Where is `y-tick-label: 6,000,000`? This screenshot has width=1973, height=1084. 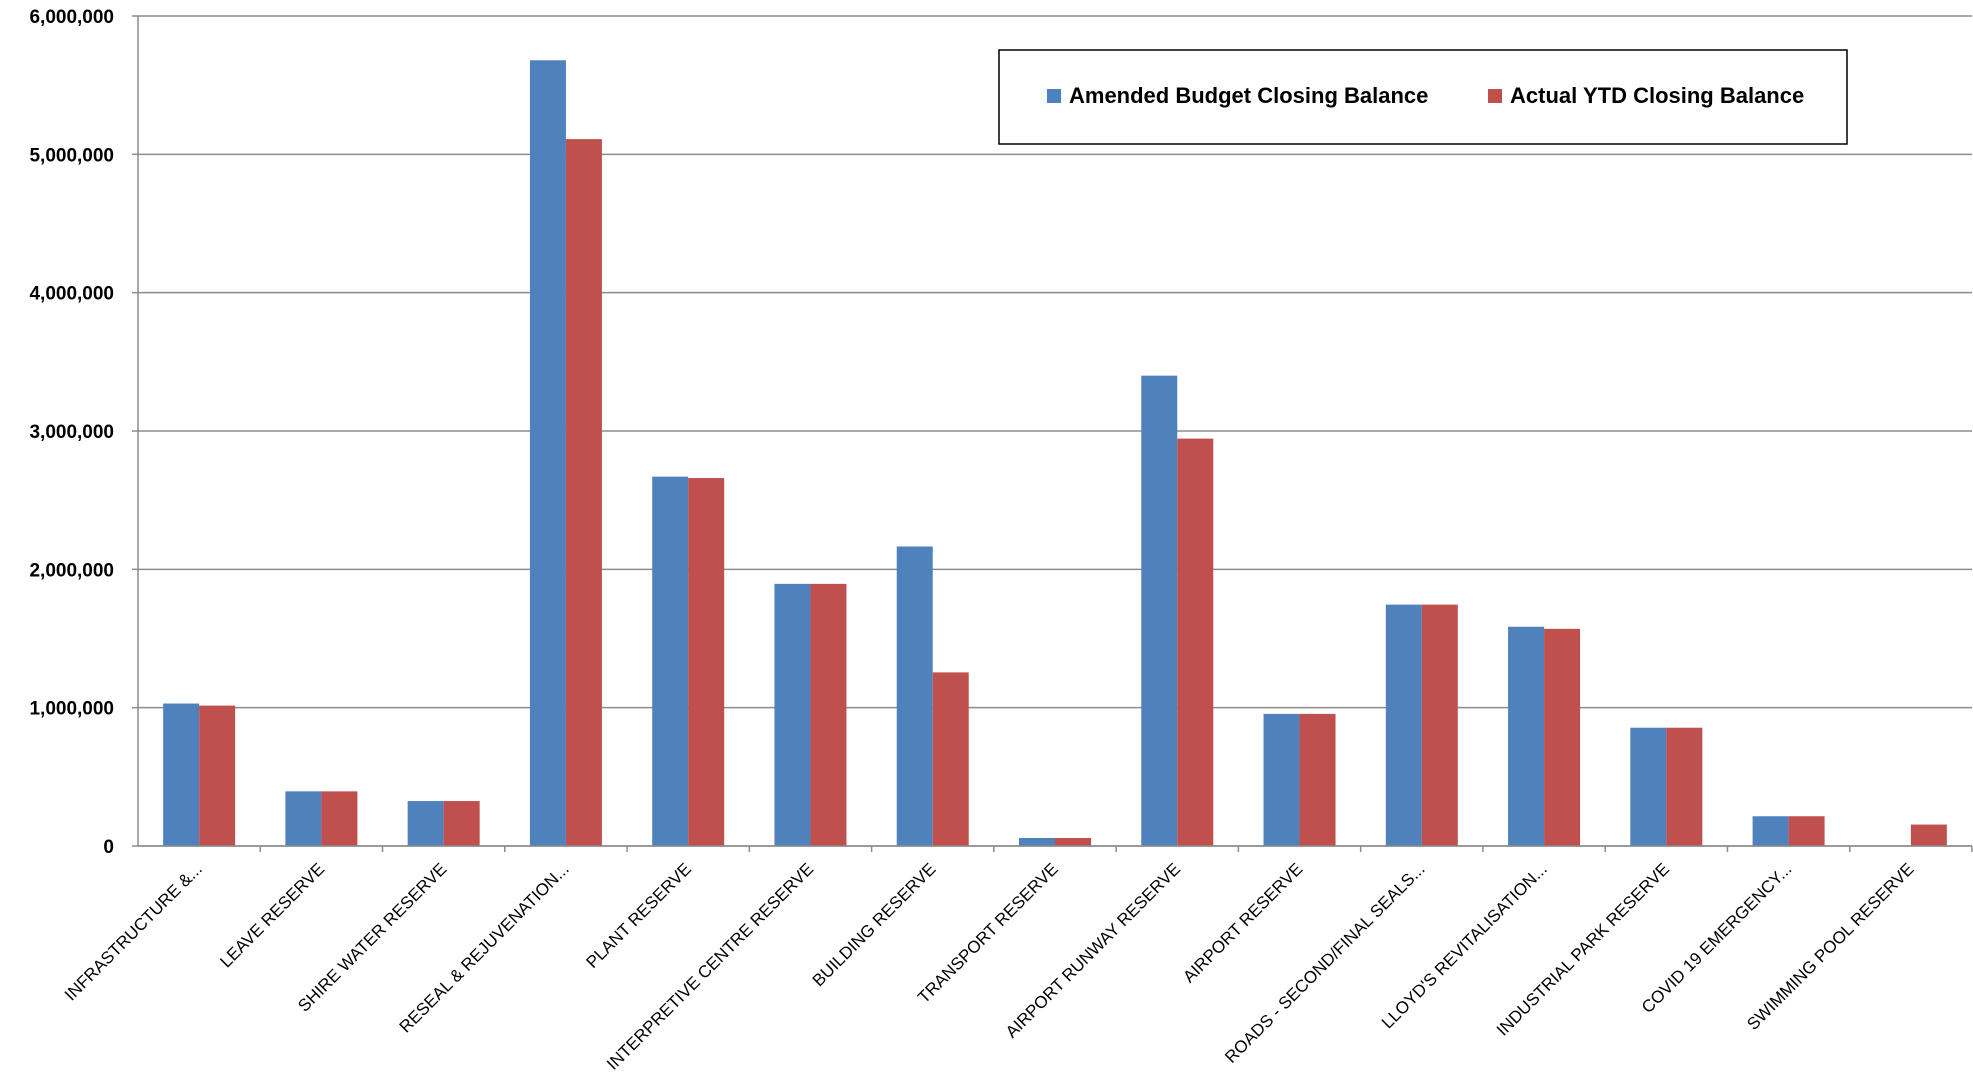 y-tick-label: 6,000,000 is located at coordinates (71, 17).